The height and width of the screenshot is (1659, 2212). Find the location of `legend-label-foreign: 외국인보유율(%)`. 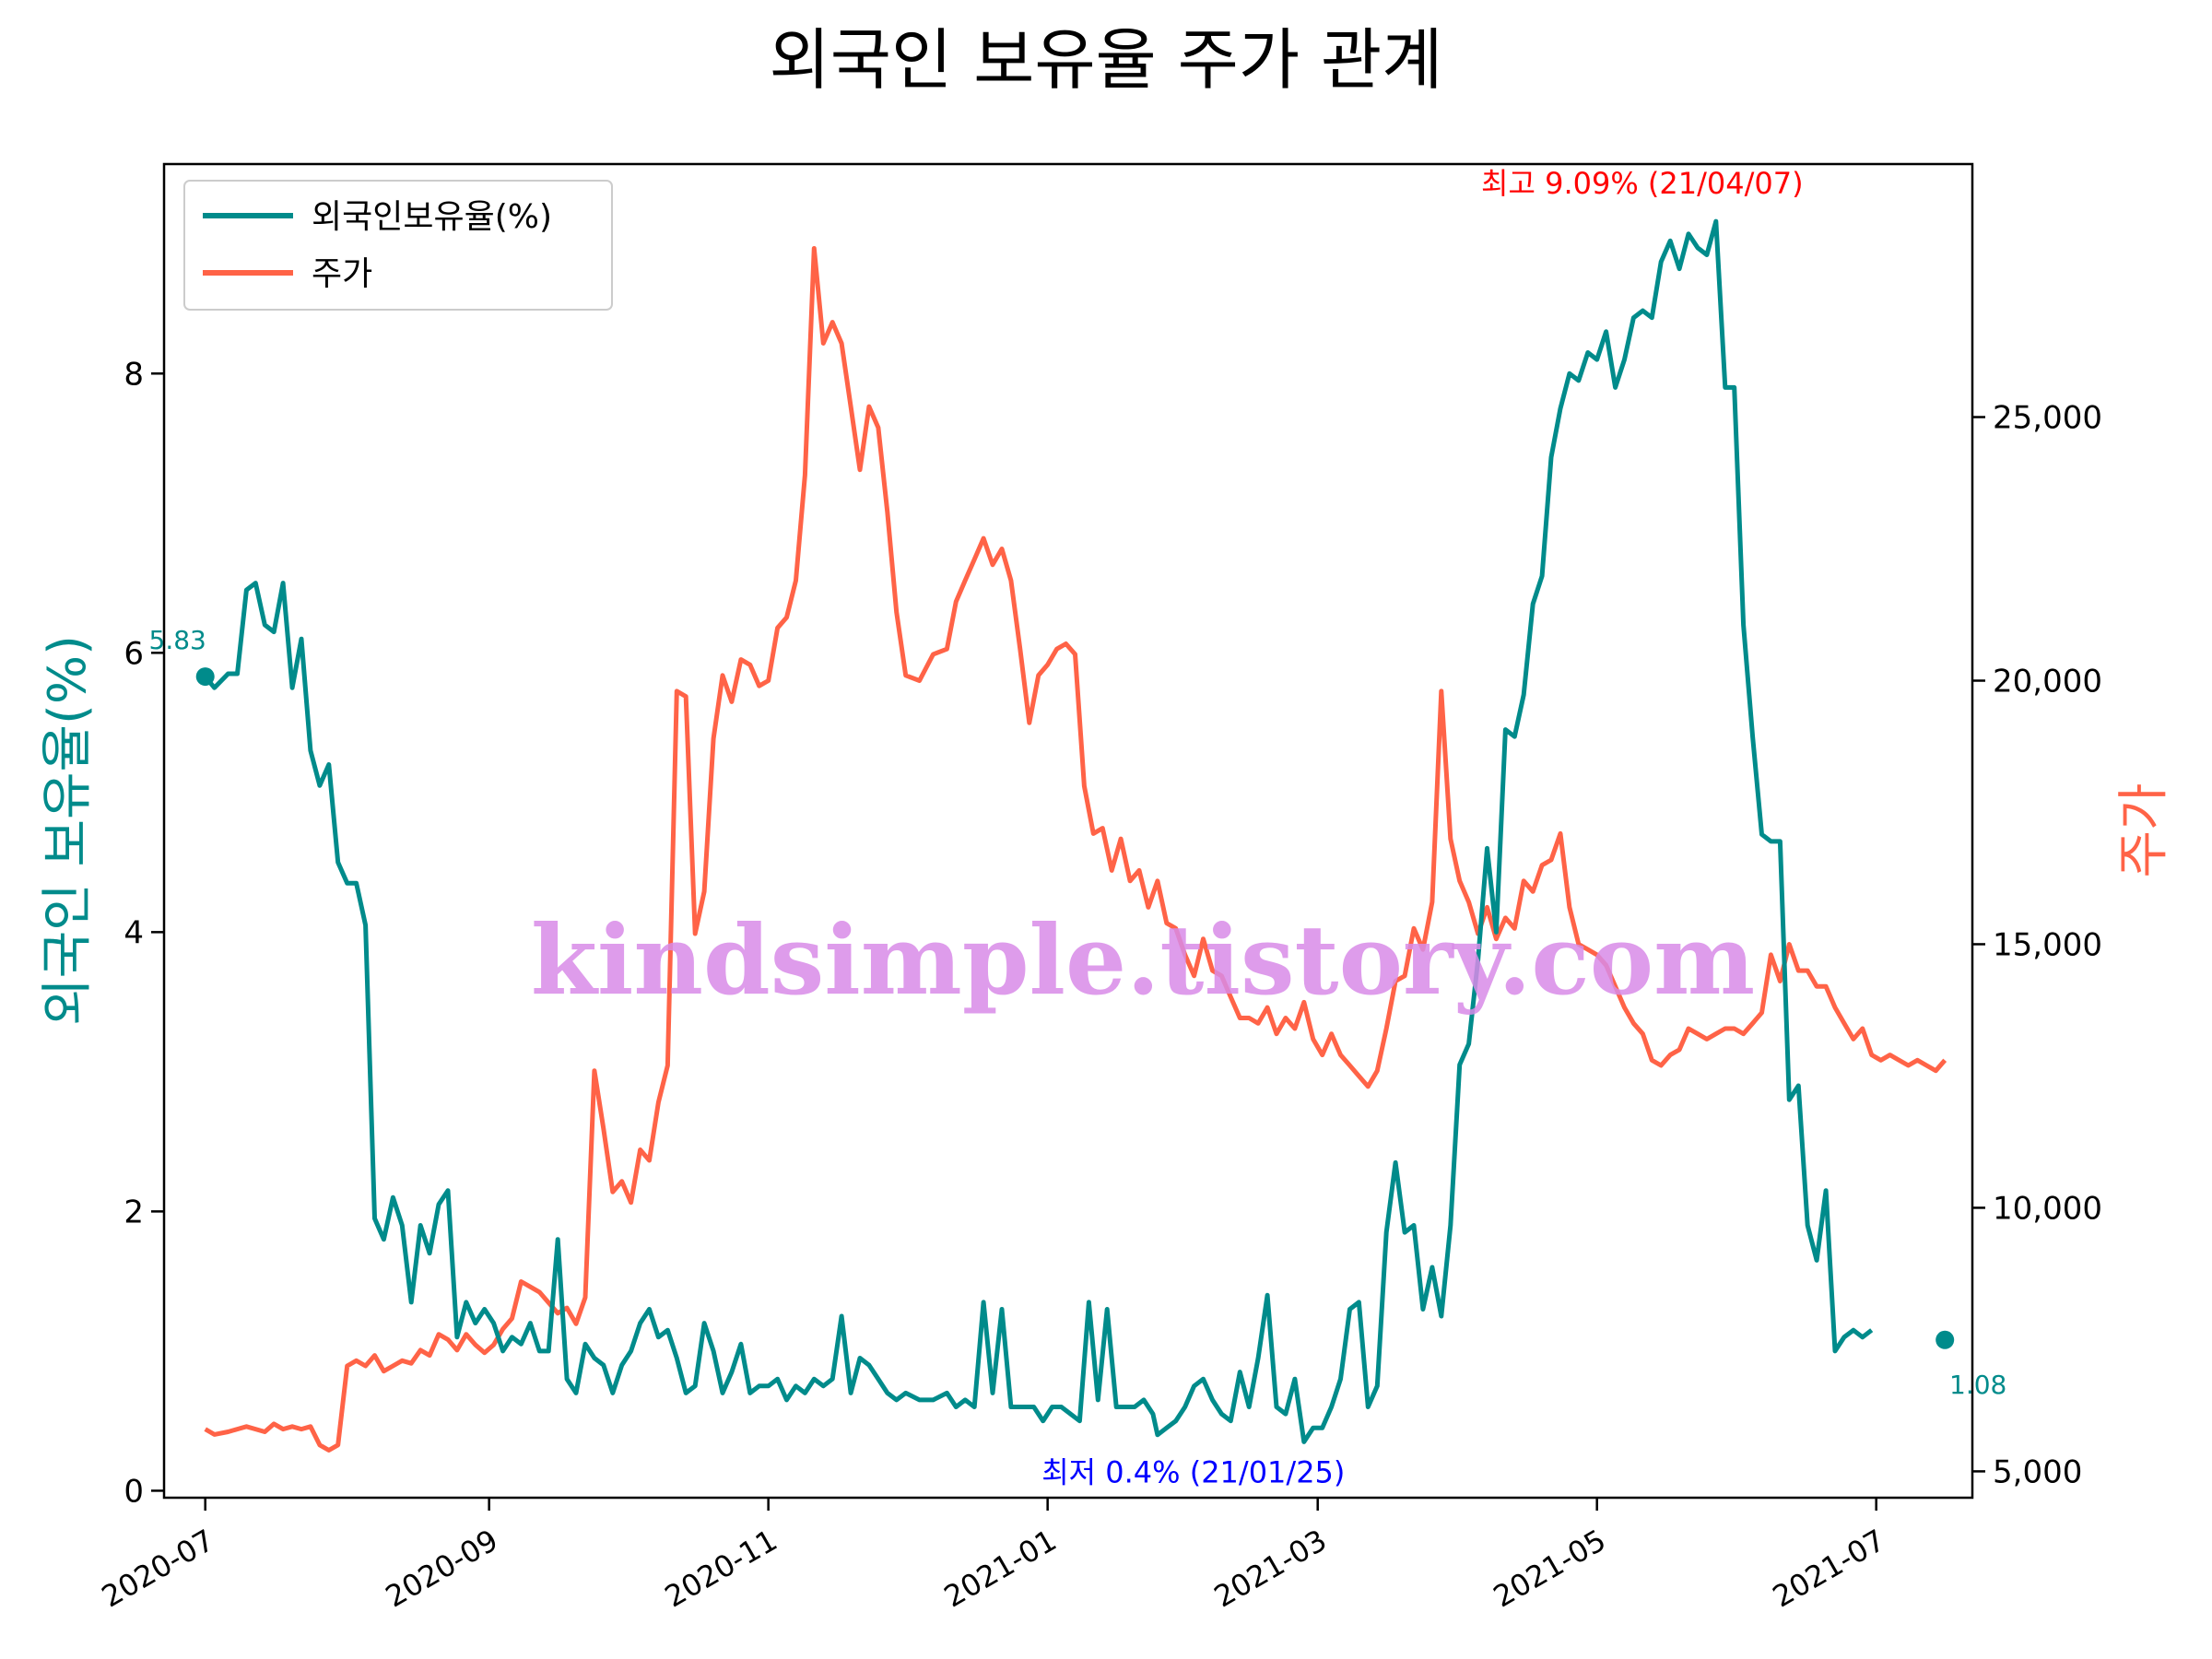

legend-label-foreign: 외국인보유율(%) is located at coordinates (432, 217).